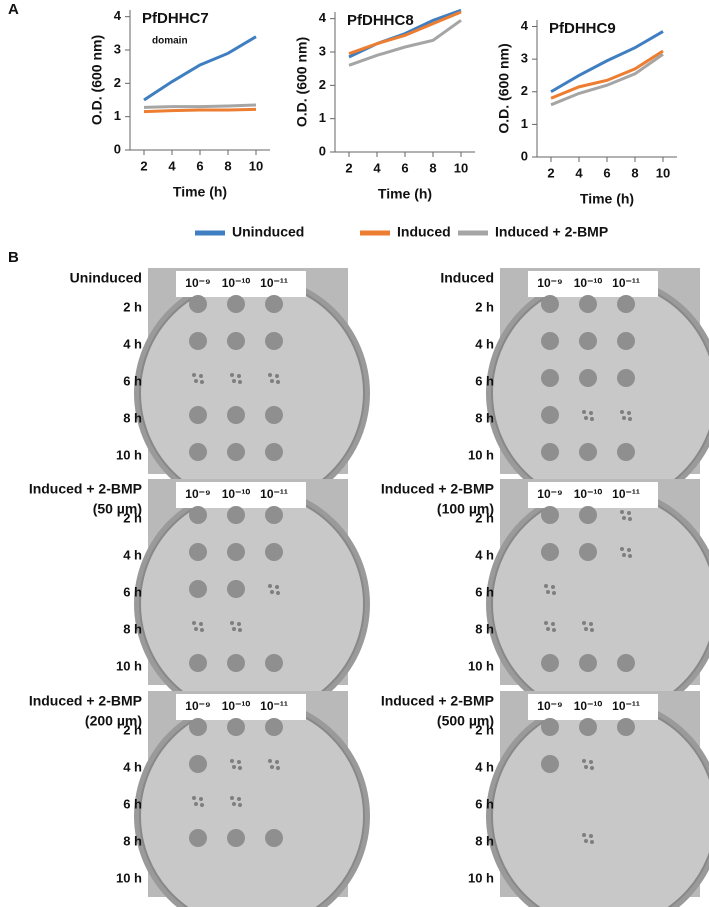 Image resolution: width=709 pixels, height=907 pixels. What do you see at coordinates (175, 18) in the screenshot?
I see `chart-title: PfDHHC7` at bounding box center [175, 18].